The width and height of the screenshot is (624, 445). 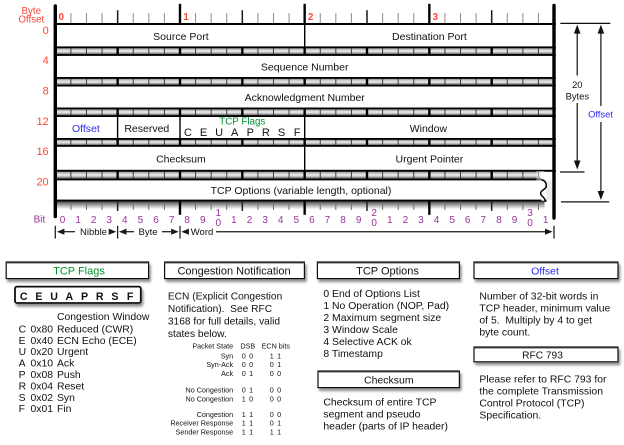 I want to click on svg-text: 1 No Operation (NOP, Pad), so click(x=386, y=306).